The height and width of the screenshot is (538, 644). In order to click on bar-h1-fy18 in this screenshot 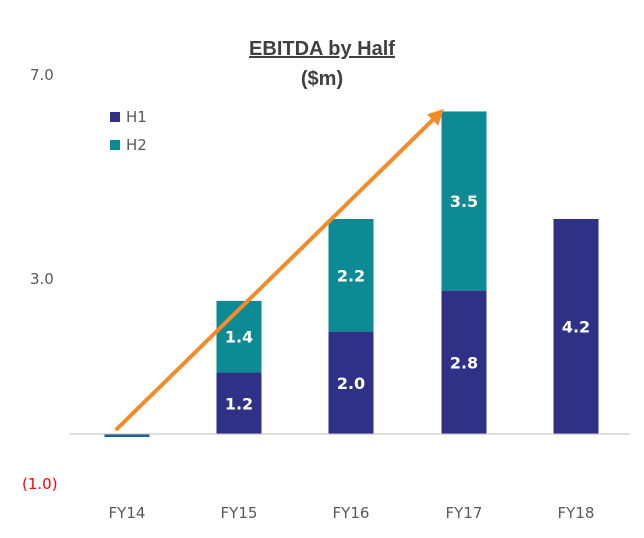, I will do `click(576, 326)`.